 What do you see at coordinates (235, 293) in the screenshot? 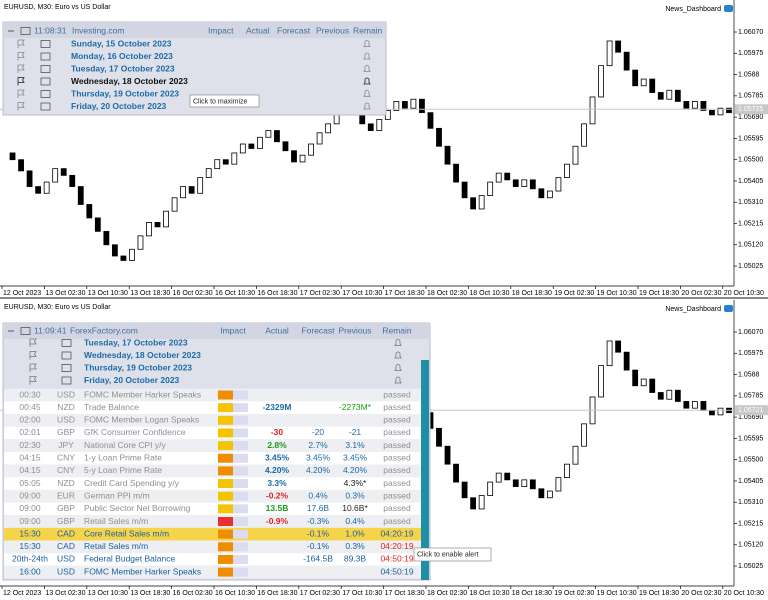
I see `time-tick-label: 16 Oct 10:30` at bounding box center [235, 293].